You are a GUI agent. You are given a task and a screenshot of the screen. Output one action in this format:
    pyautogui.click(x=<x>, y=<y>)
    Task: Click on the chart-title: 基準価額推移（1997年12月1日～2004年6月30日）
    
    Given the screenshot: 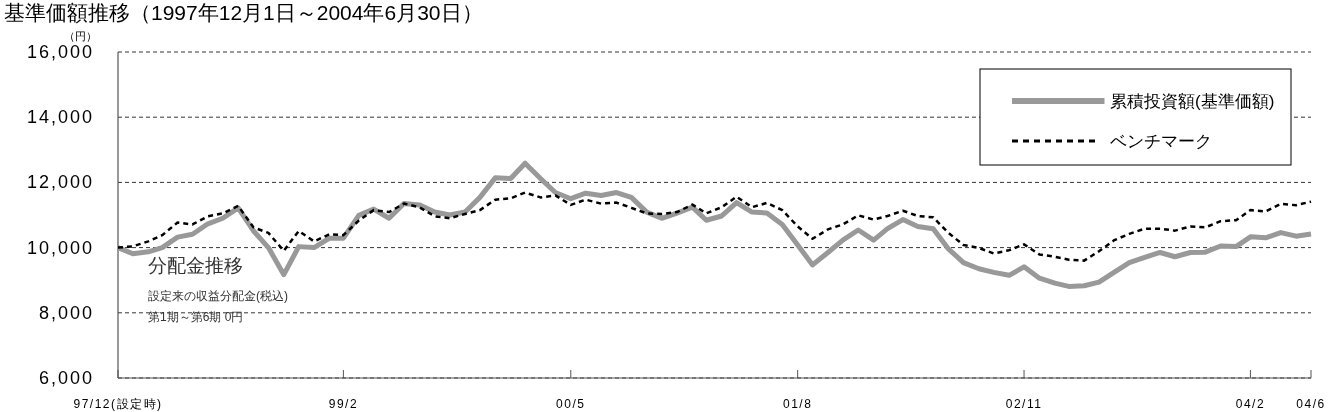 What is the action you would take?
    pyautogui.click(x=243, y=12)
    